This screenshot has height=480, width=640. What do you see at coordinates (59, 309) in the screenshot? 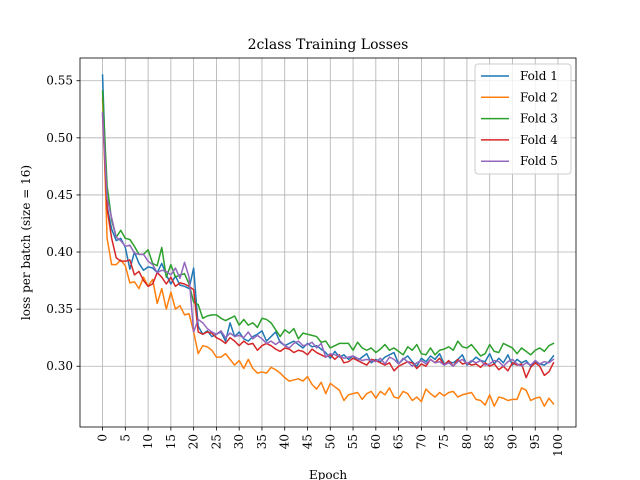
I see `y-tick-label: 0.35` at bounding box center [59, 309].